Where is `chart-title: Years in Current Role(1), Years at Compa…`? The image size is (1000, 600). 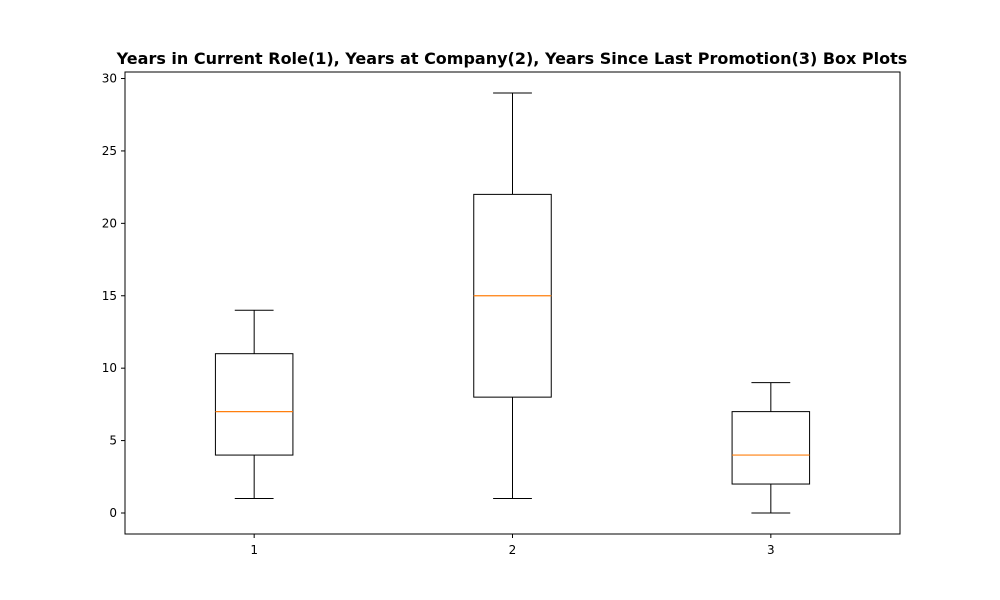
chart-title: Years in Current Role(1), Years at Compa… is located at coordinates (512, 58).